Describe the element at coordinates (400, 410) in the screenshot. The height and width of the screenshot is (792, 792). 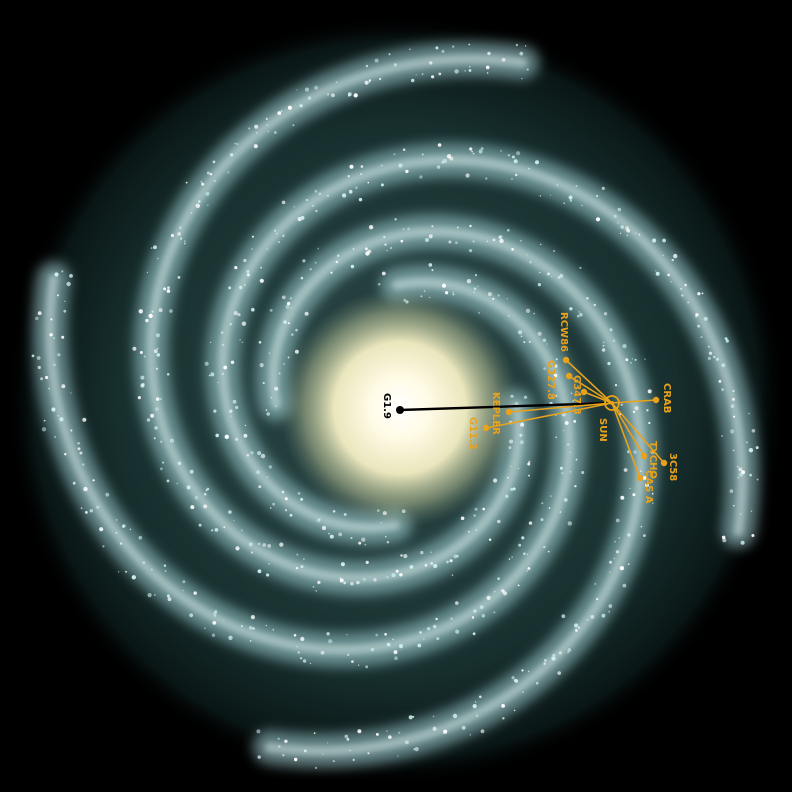
I see `gc-marker` at that location.